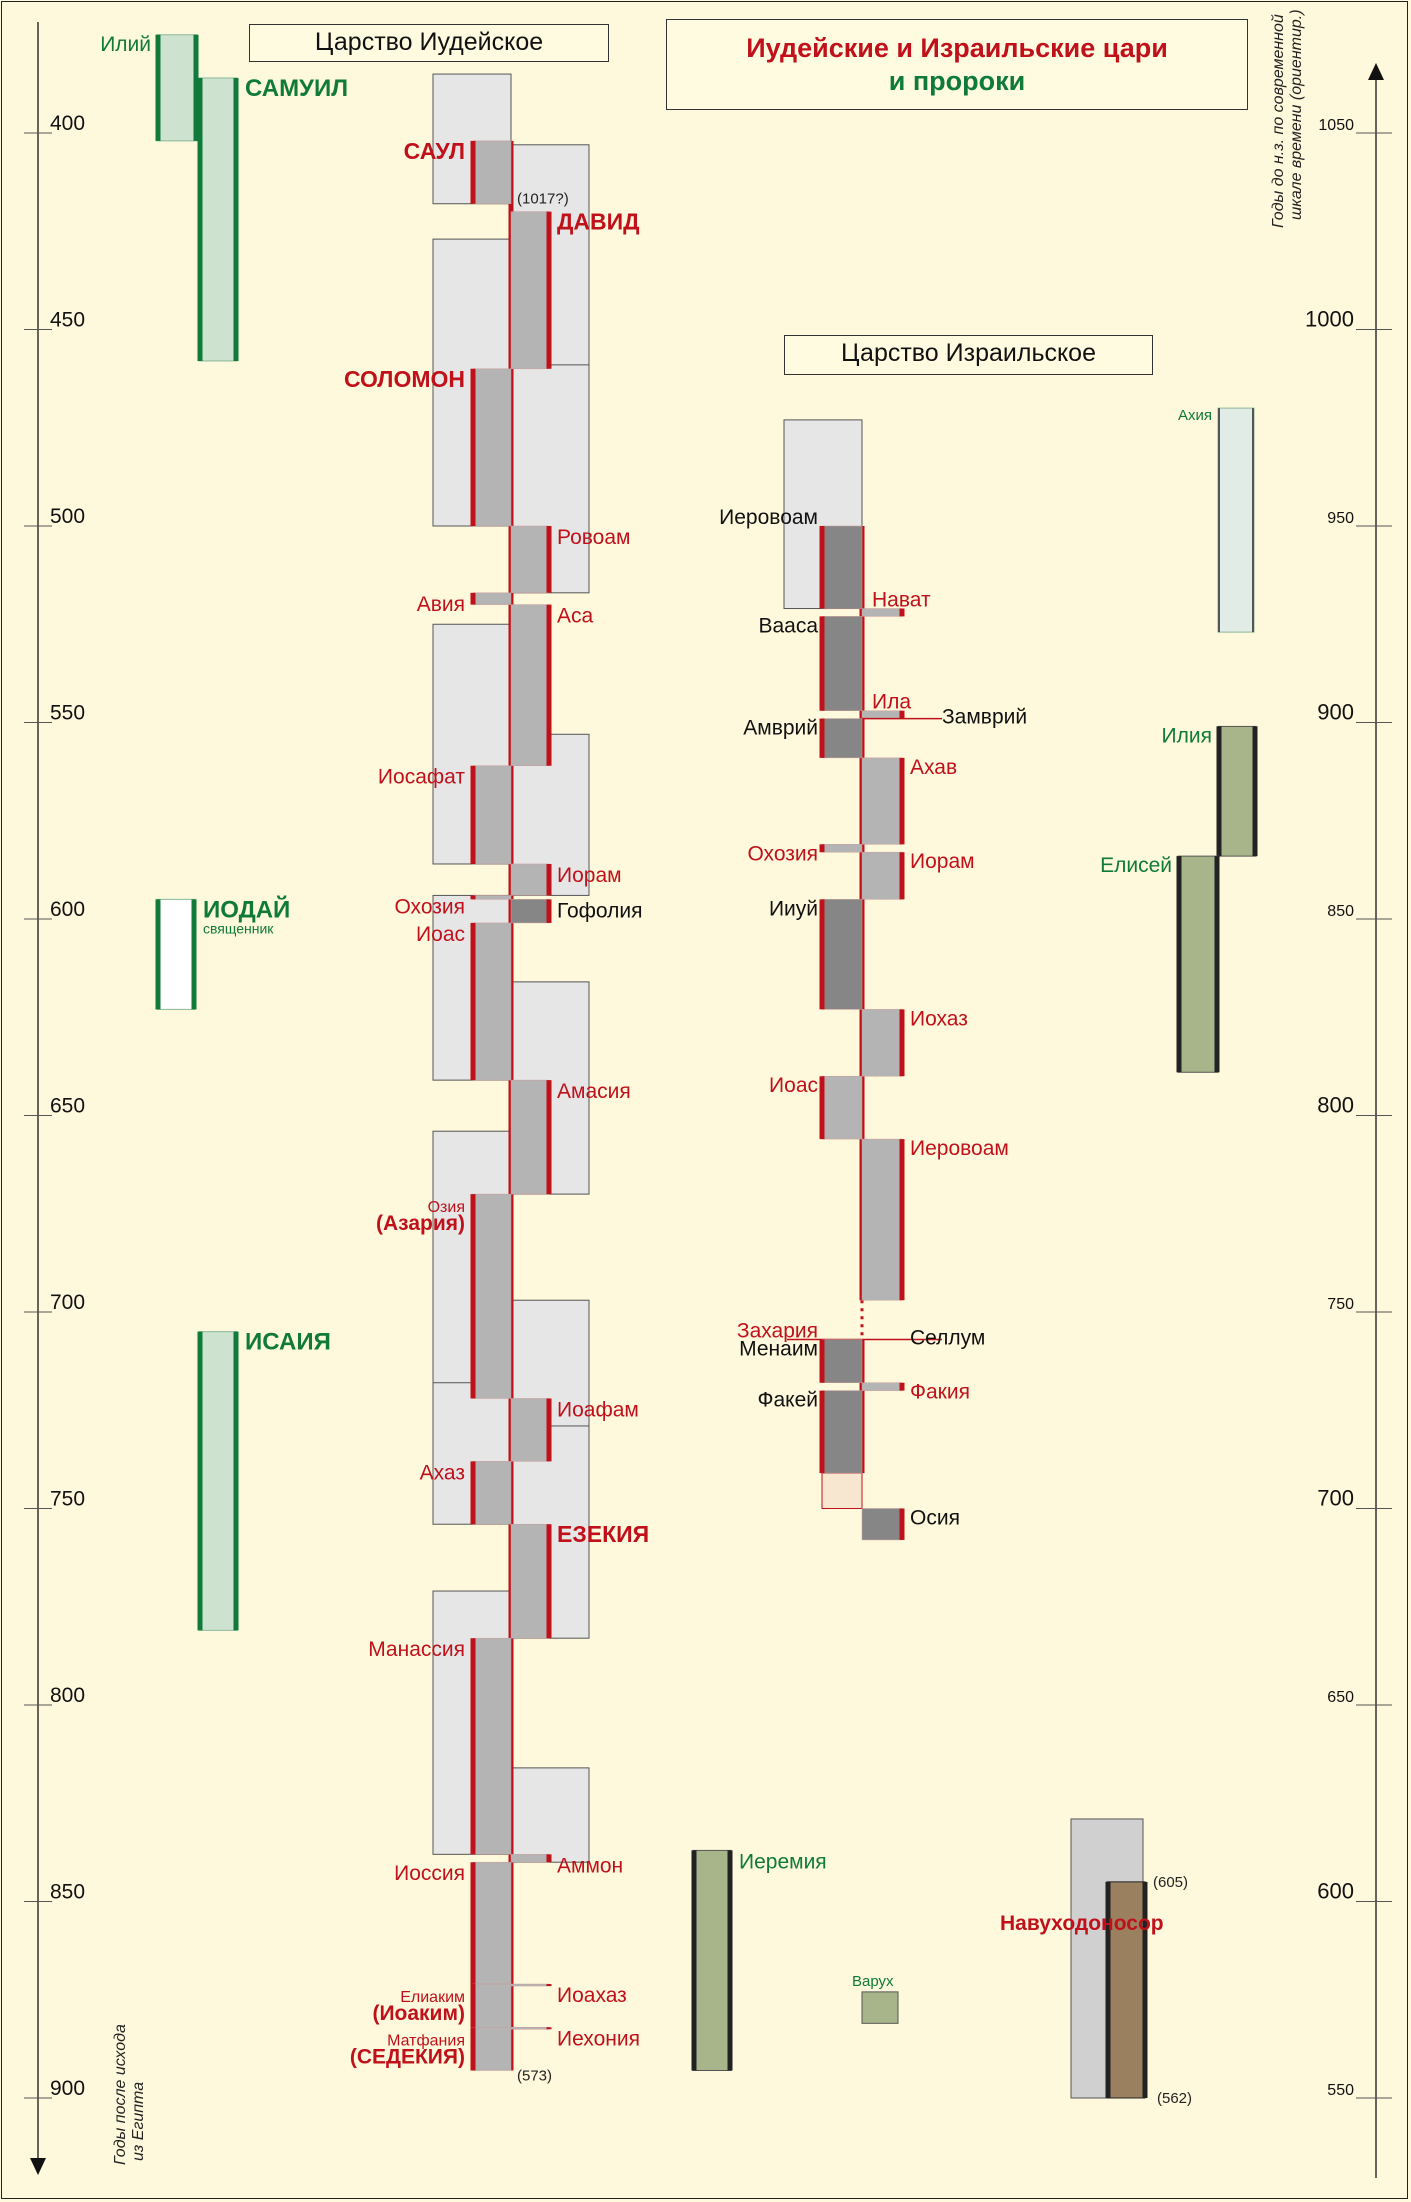  What do you see at coordinates (492, 2005) in the screenshot?
I see `reign-bar-елиаким-иоаким` at bounding box center [492, 2005].